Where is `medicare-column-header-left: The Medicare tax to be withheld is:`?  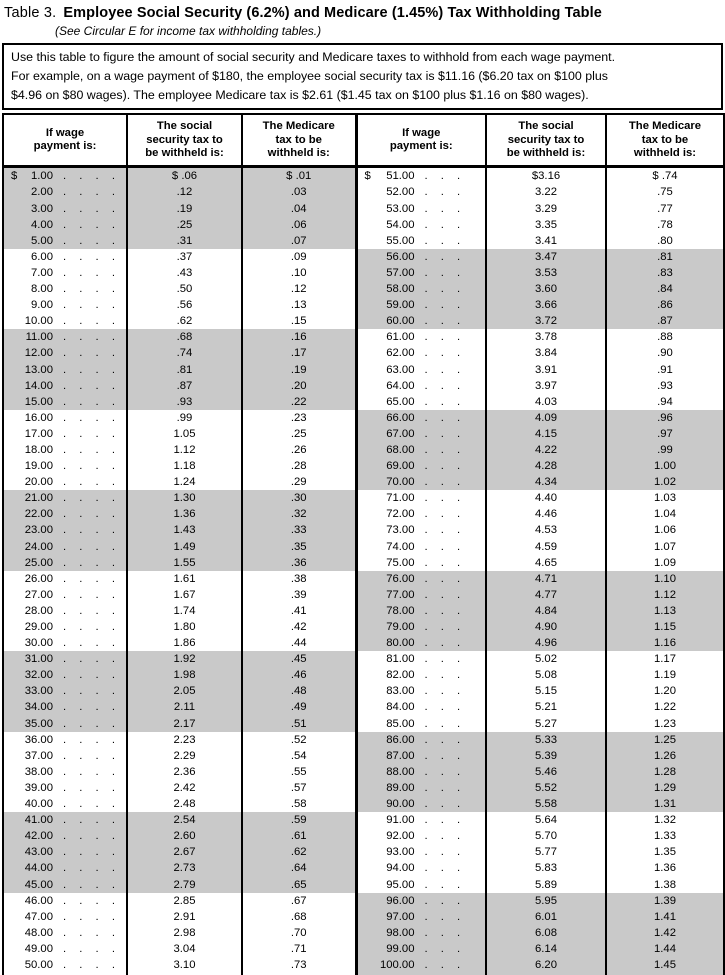 medicare-column-header-left: The Medicare tax to be withheld is: is located at coordinates (299, 141).